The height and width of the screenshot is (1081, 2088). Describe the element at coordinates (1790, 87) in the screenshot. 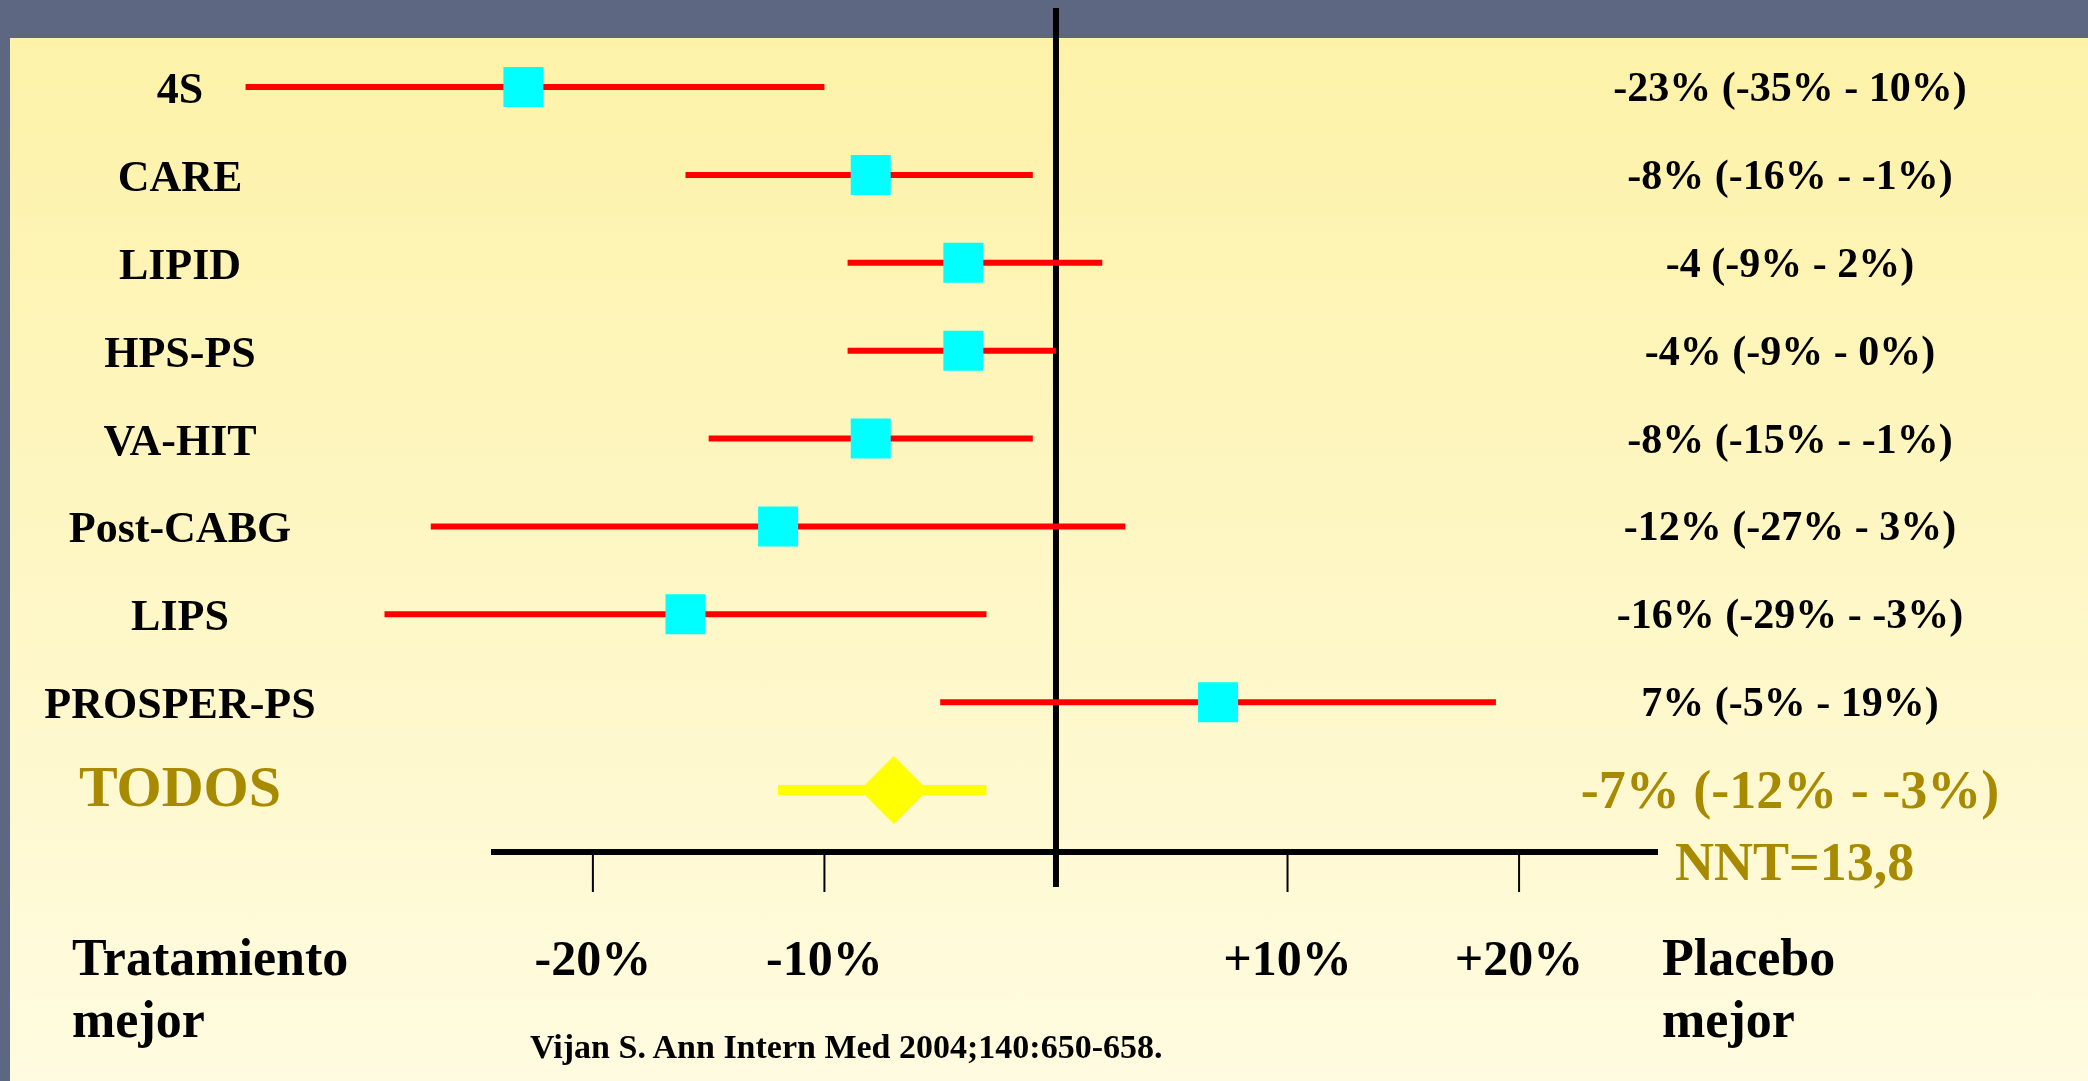

I see `annotation: -23% (-35% - 10%)` at that location.